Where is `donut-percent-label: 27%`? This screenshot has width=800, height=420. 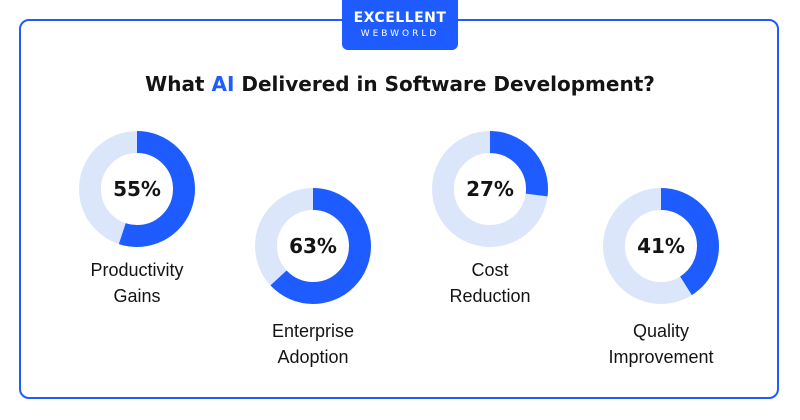 donut-percent-label: 27% is located at coordinates (490, 189).